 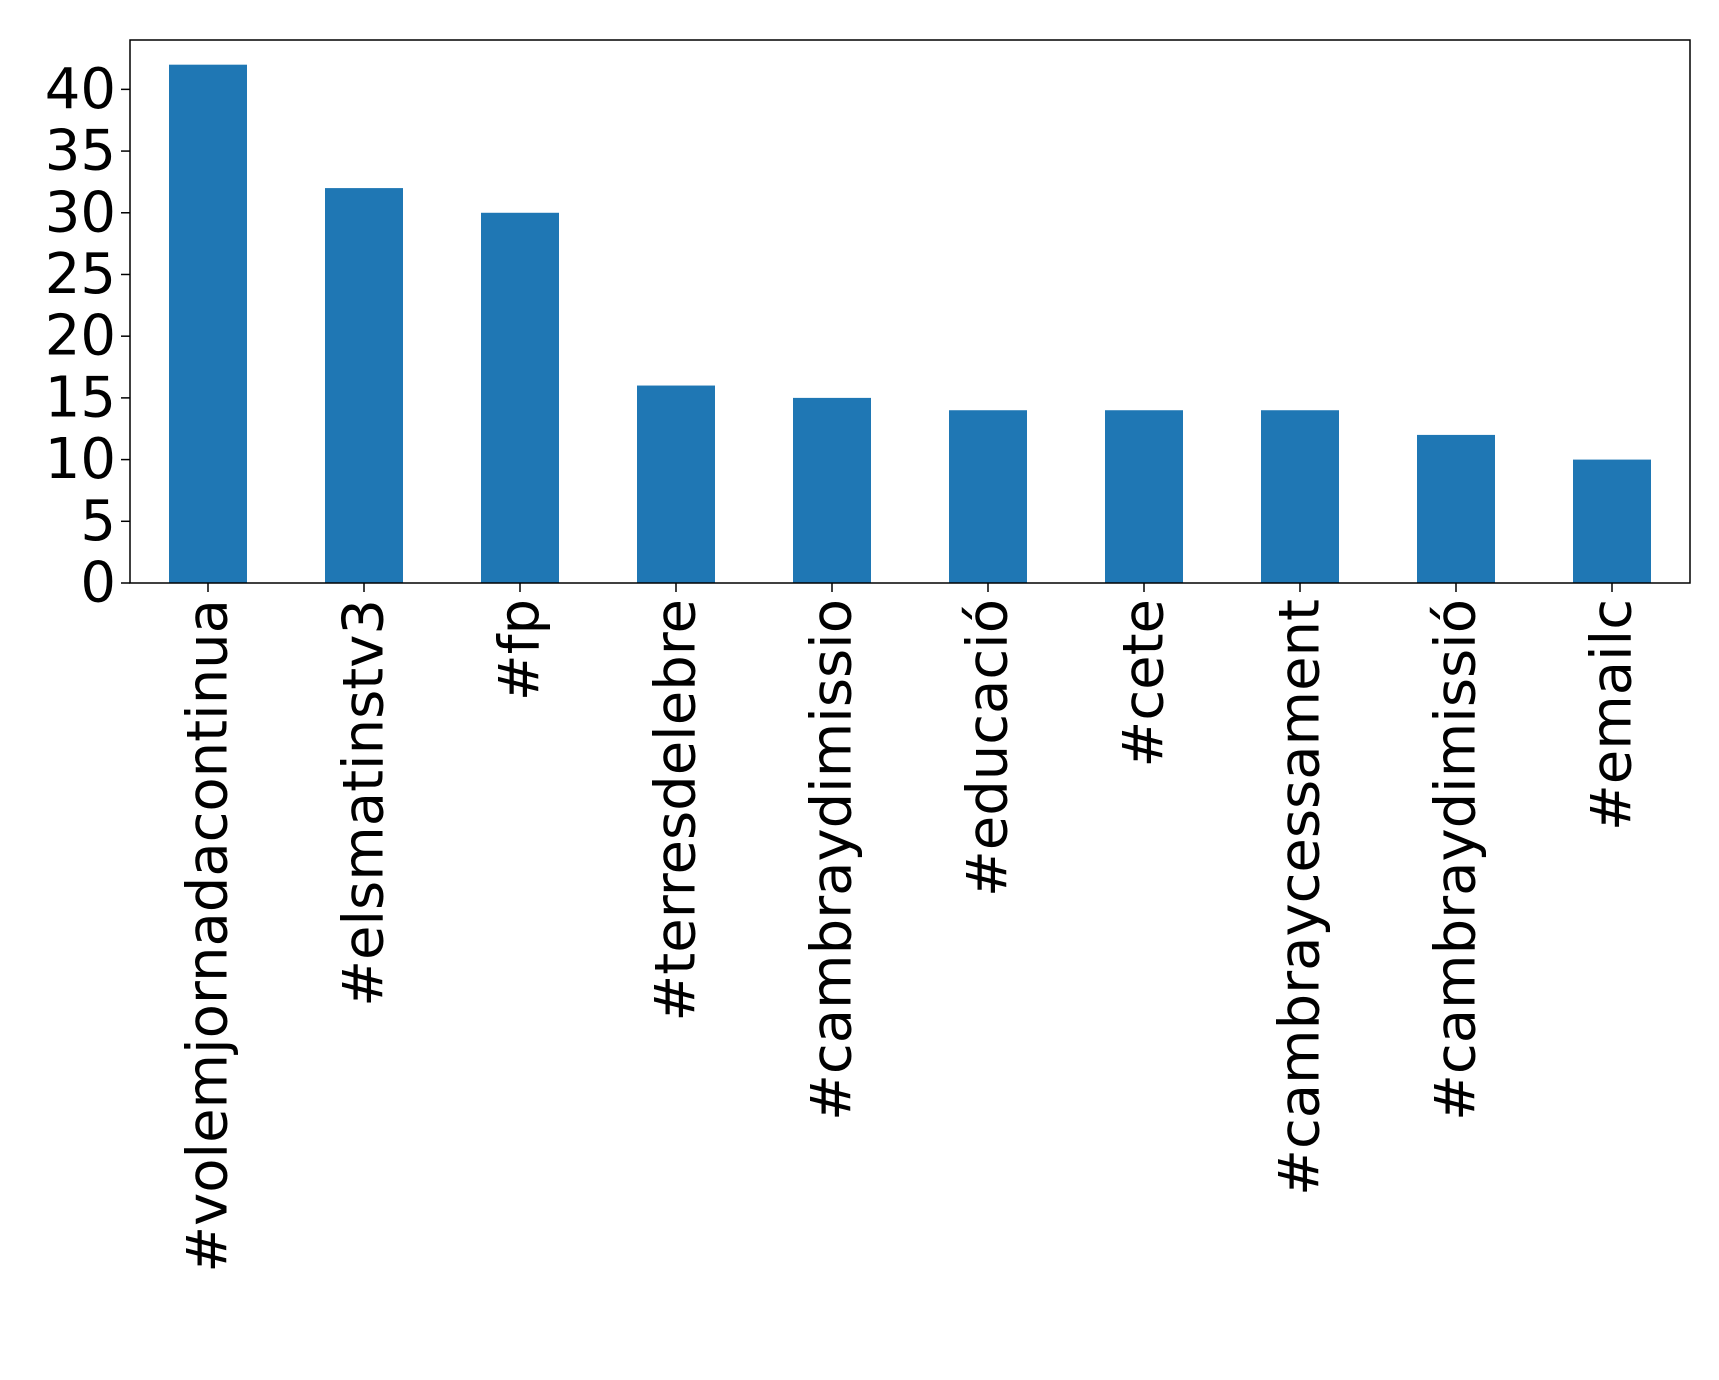 I want to click on x-tick-label: #emailc, so click(x=1612, y=715).